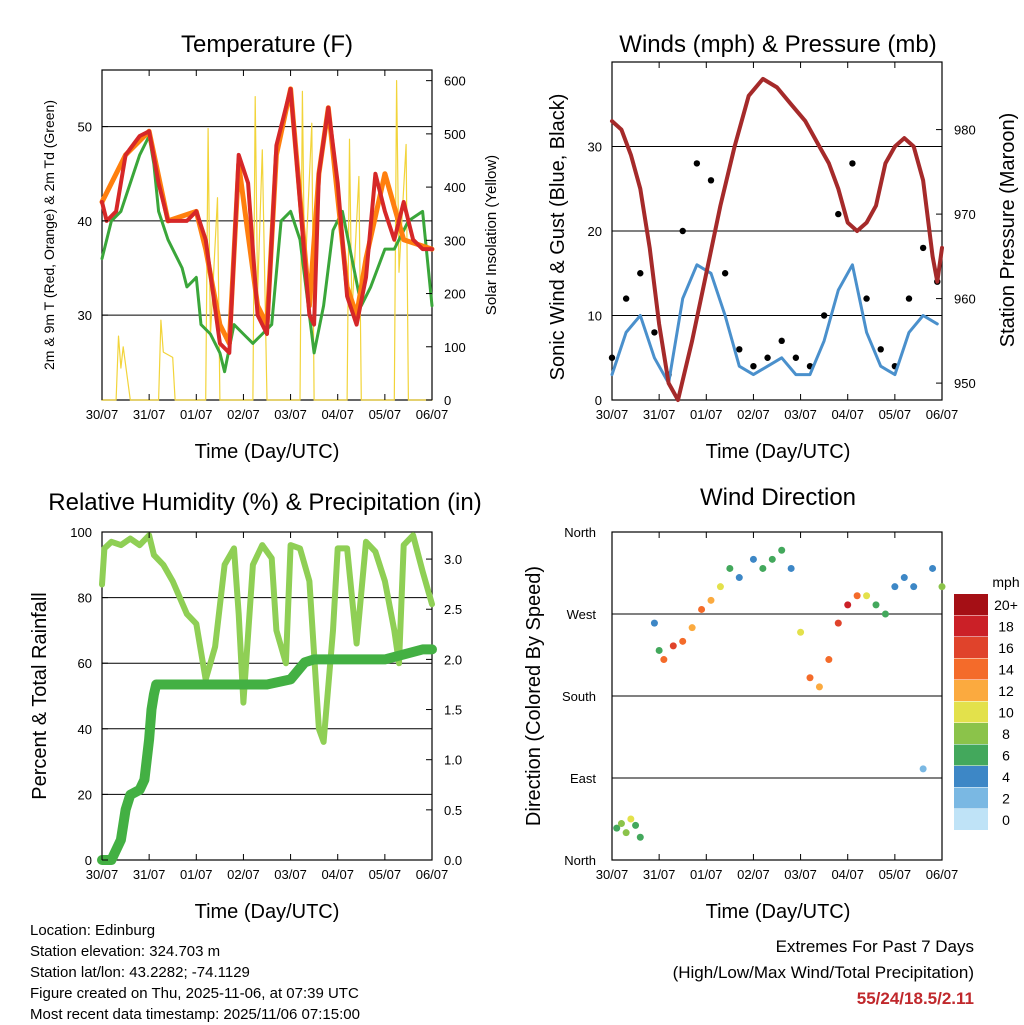 This screenshot has width=1024, height=1025. What do you see at coordinates (965, 299) in the screenshot?
I see `y2-tick-label: 960` at bounding box center [965, 299].